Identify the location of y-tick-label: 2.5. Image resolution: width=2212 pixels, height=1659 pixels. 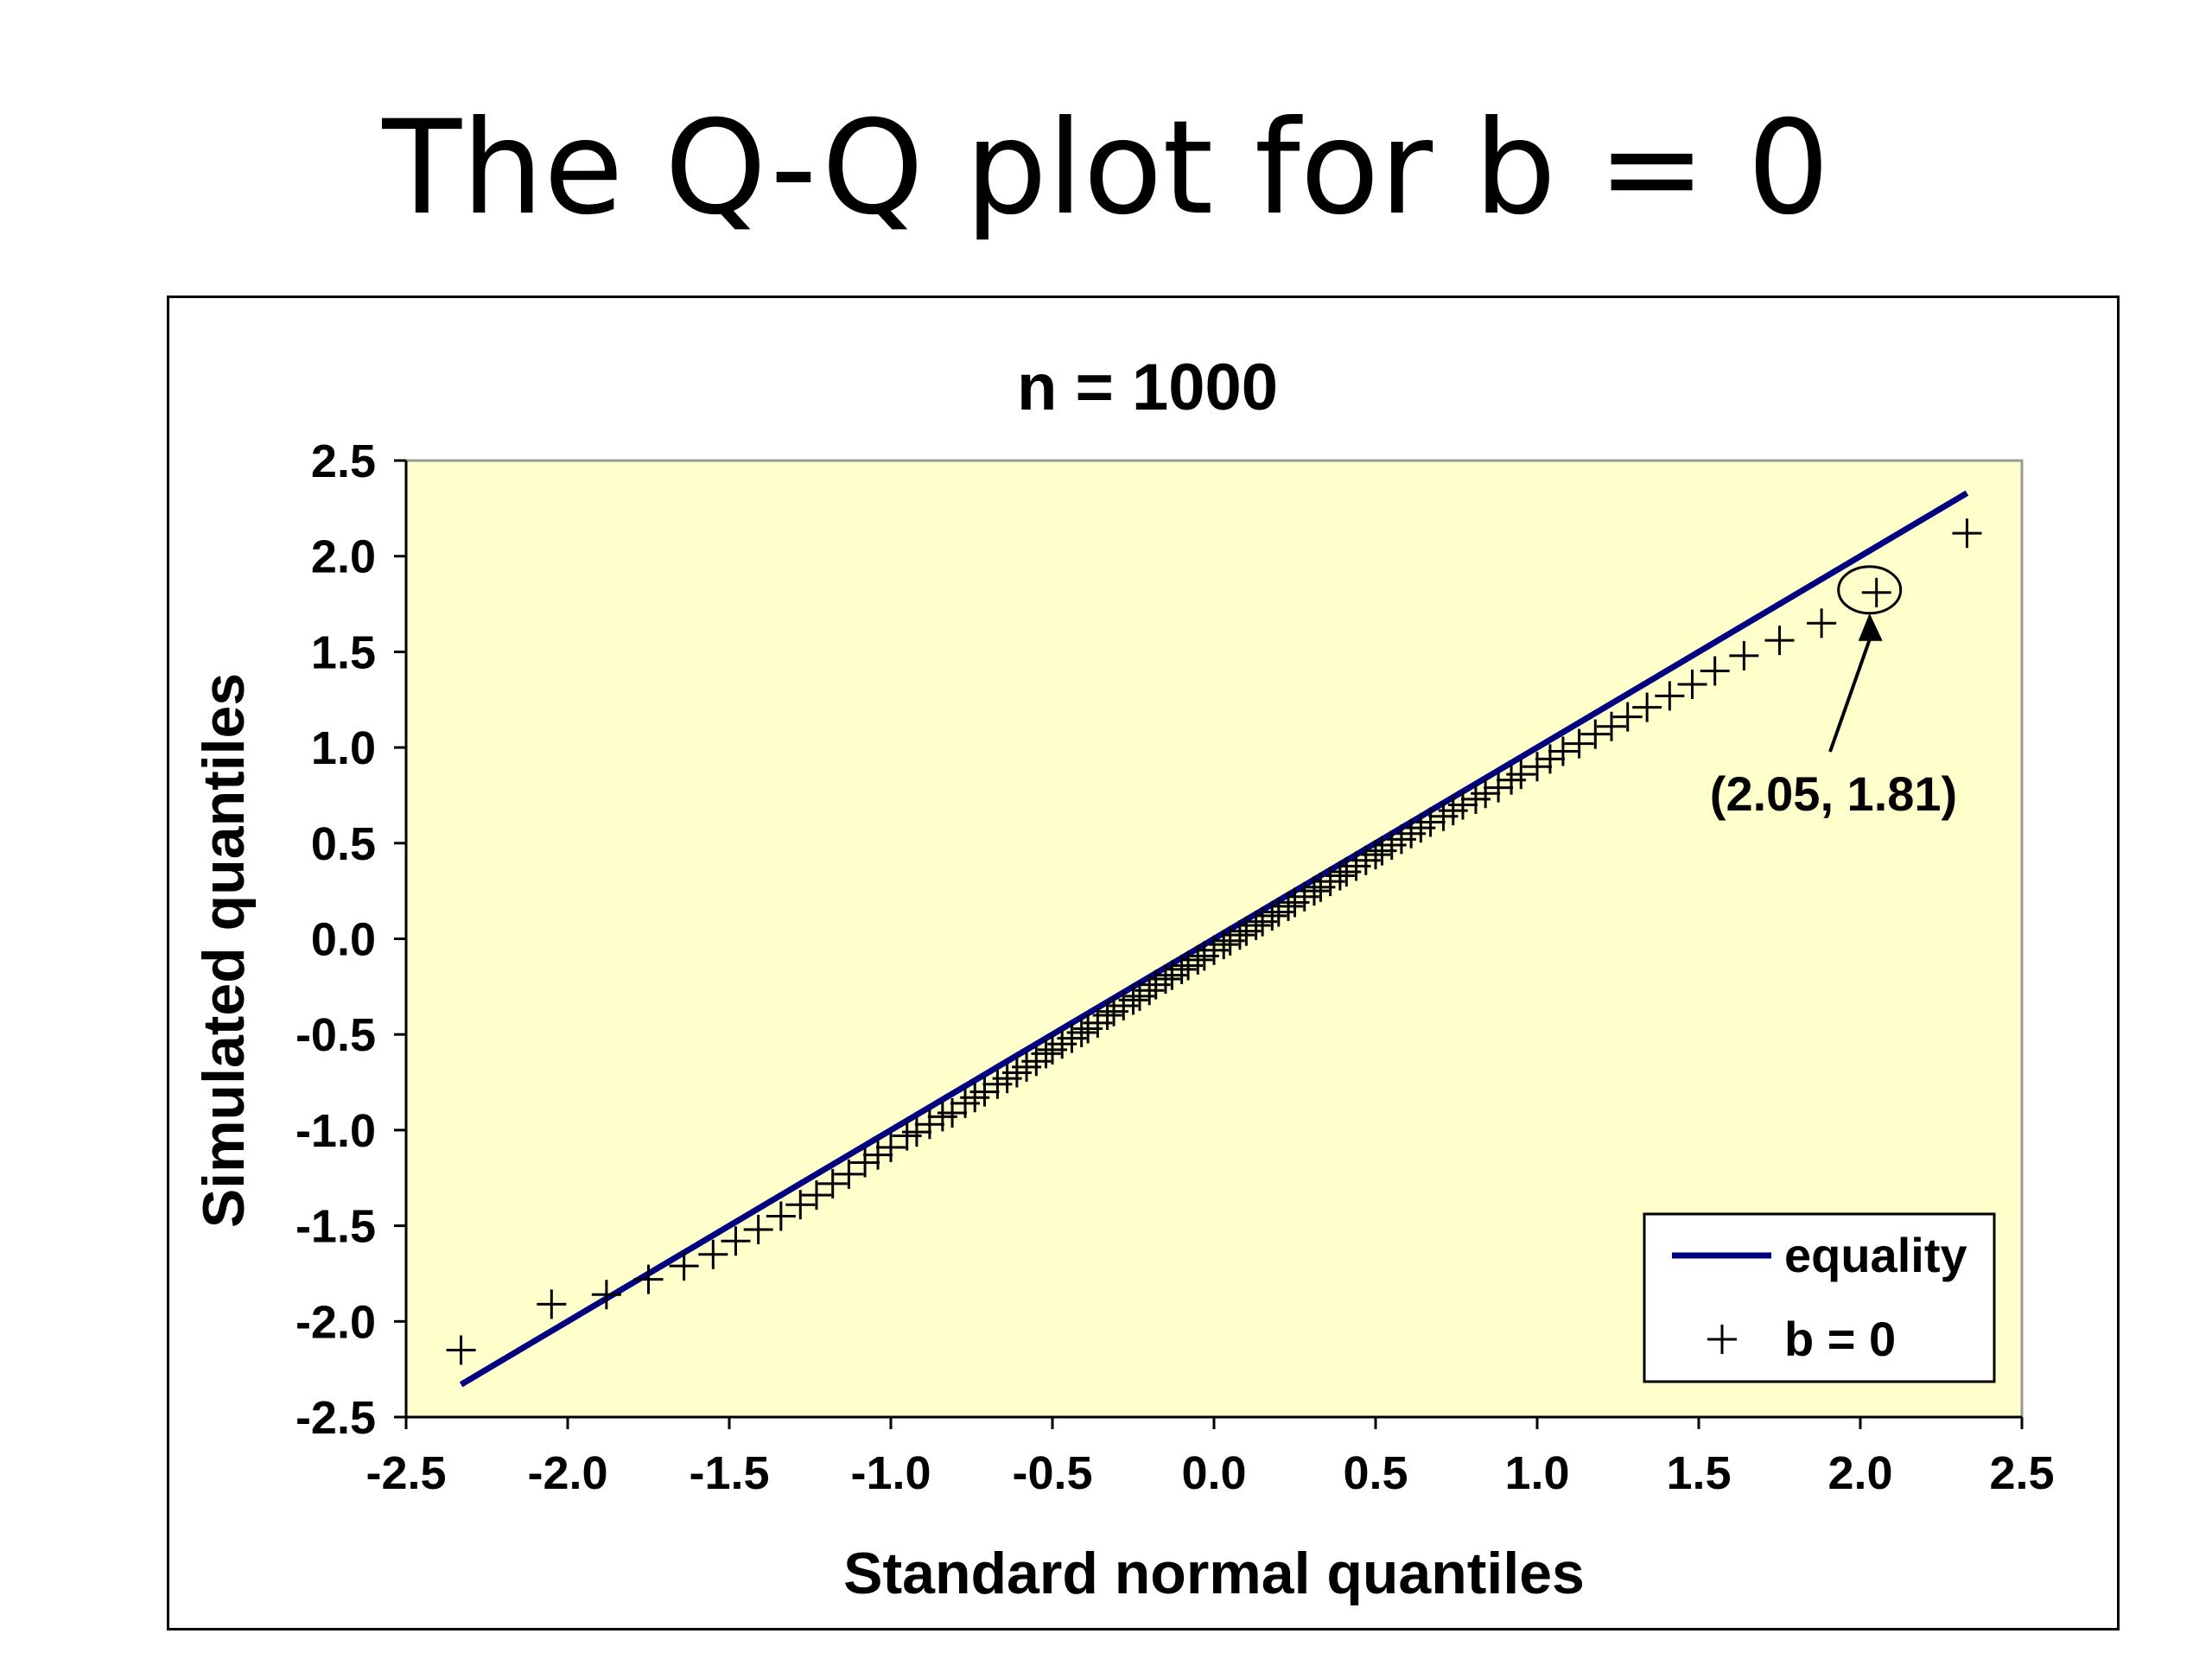
(343, 461).